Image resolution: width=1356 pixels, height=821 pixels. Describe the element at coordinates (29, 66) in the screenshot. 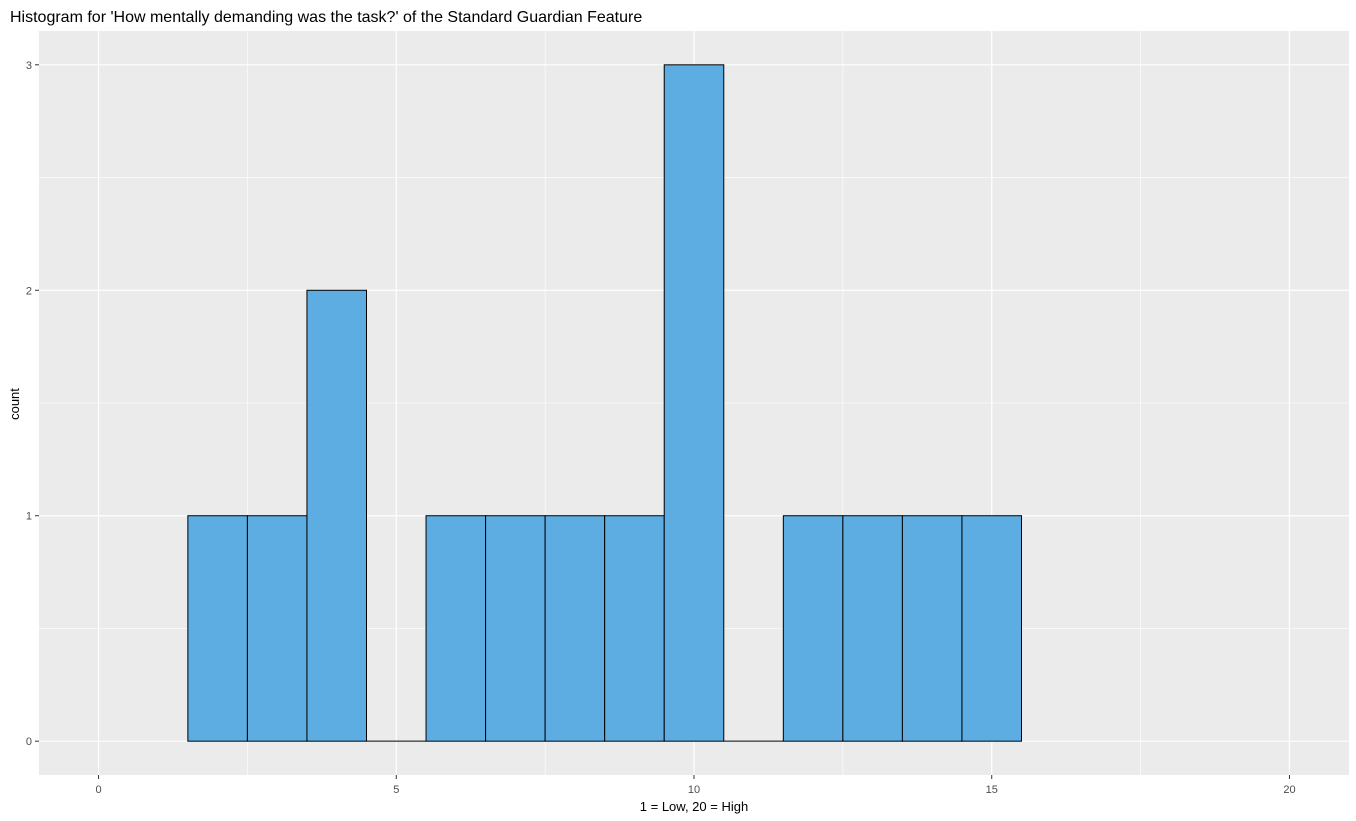

I see `y-tick-label: 3` at that location.